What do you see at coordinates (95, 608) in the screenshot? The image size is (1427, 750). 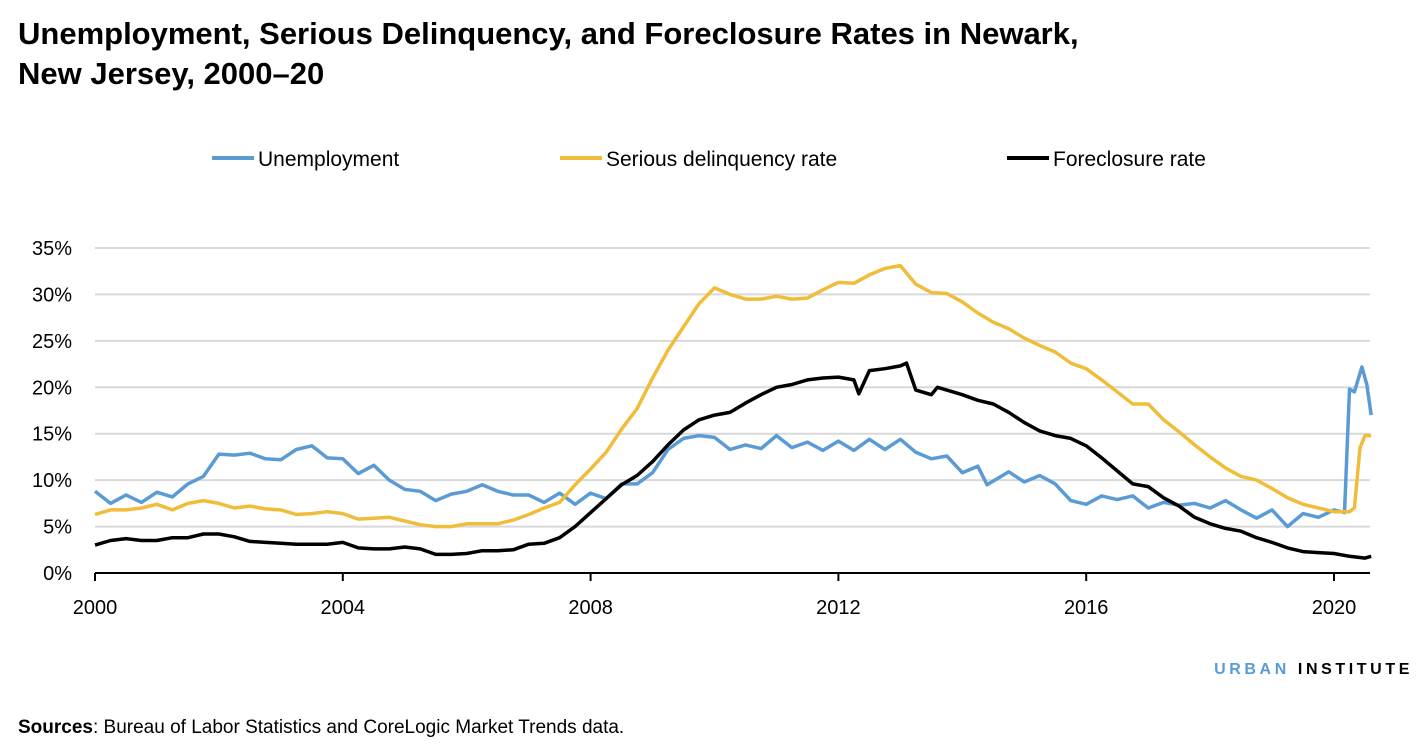 I see `x-tick-label: 2000` at bounding box center [95, 608].